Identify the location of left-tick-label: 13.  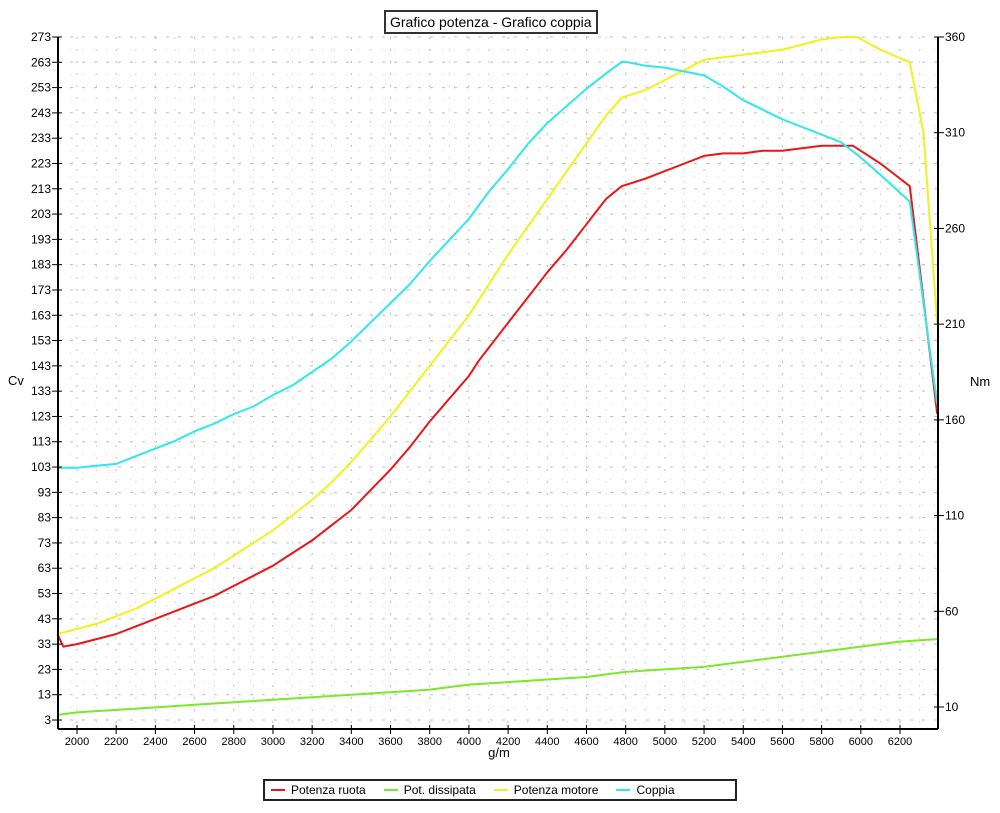
(45, 695).